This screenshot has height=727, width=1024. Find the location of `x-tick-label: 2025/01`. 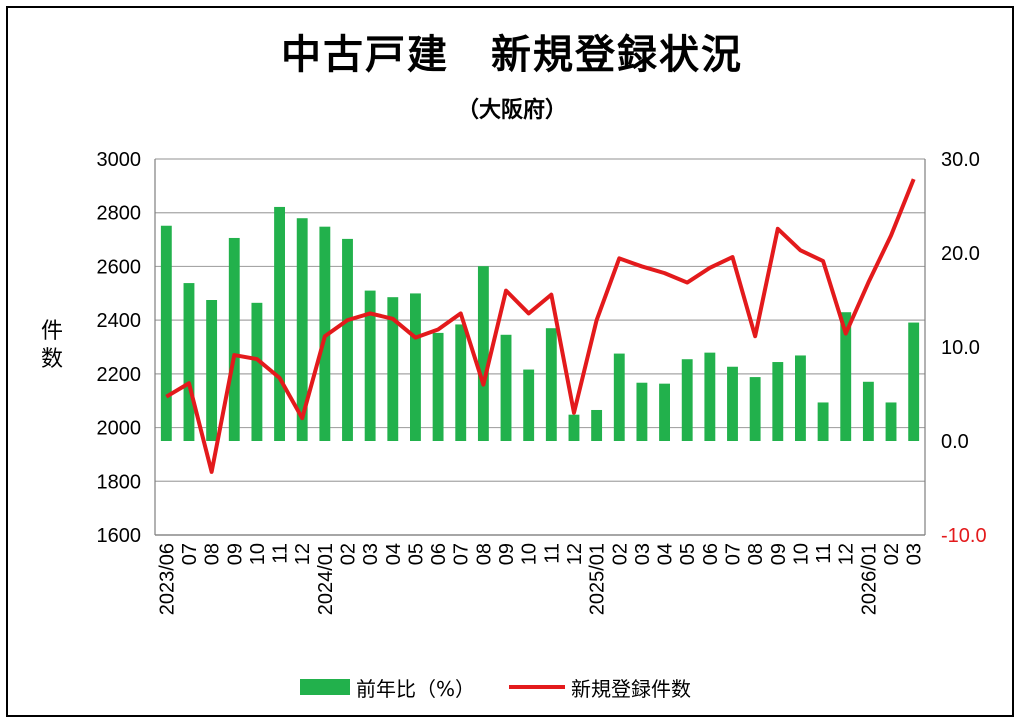

x-tick-label: 2025/01 is located at coordinates (598, 579).